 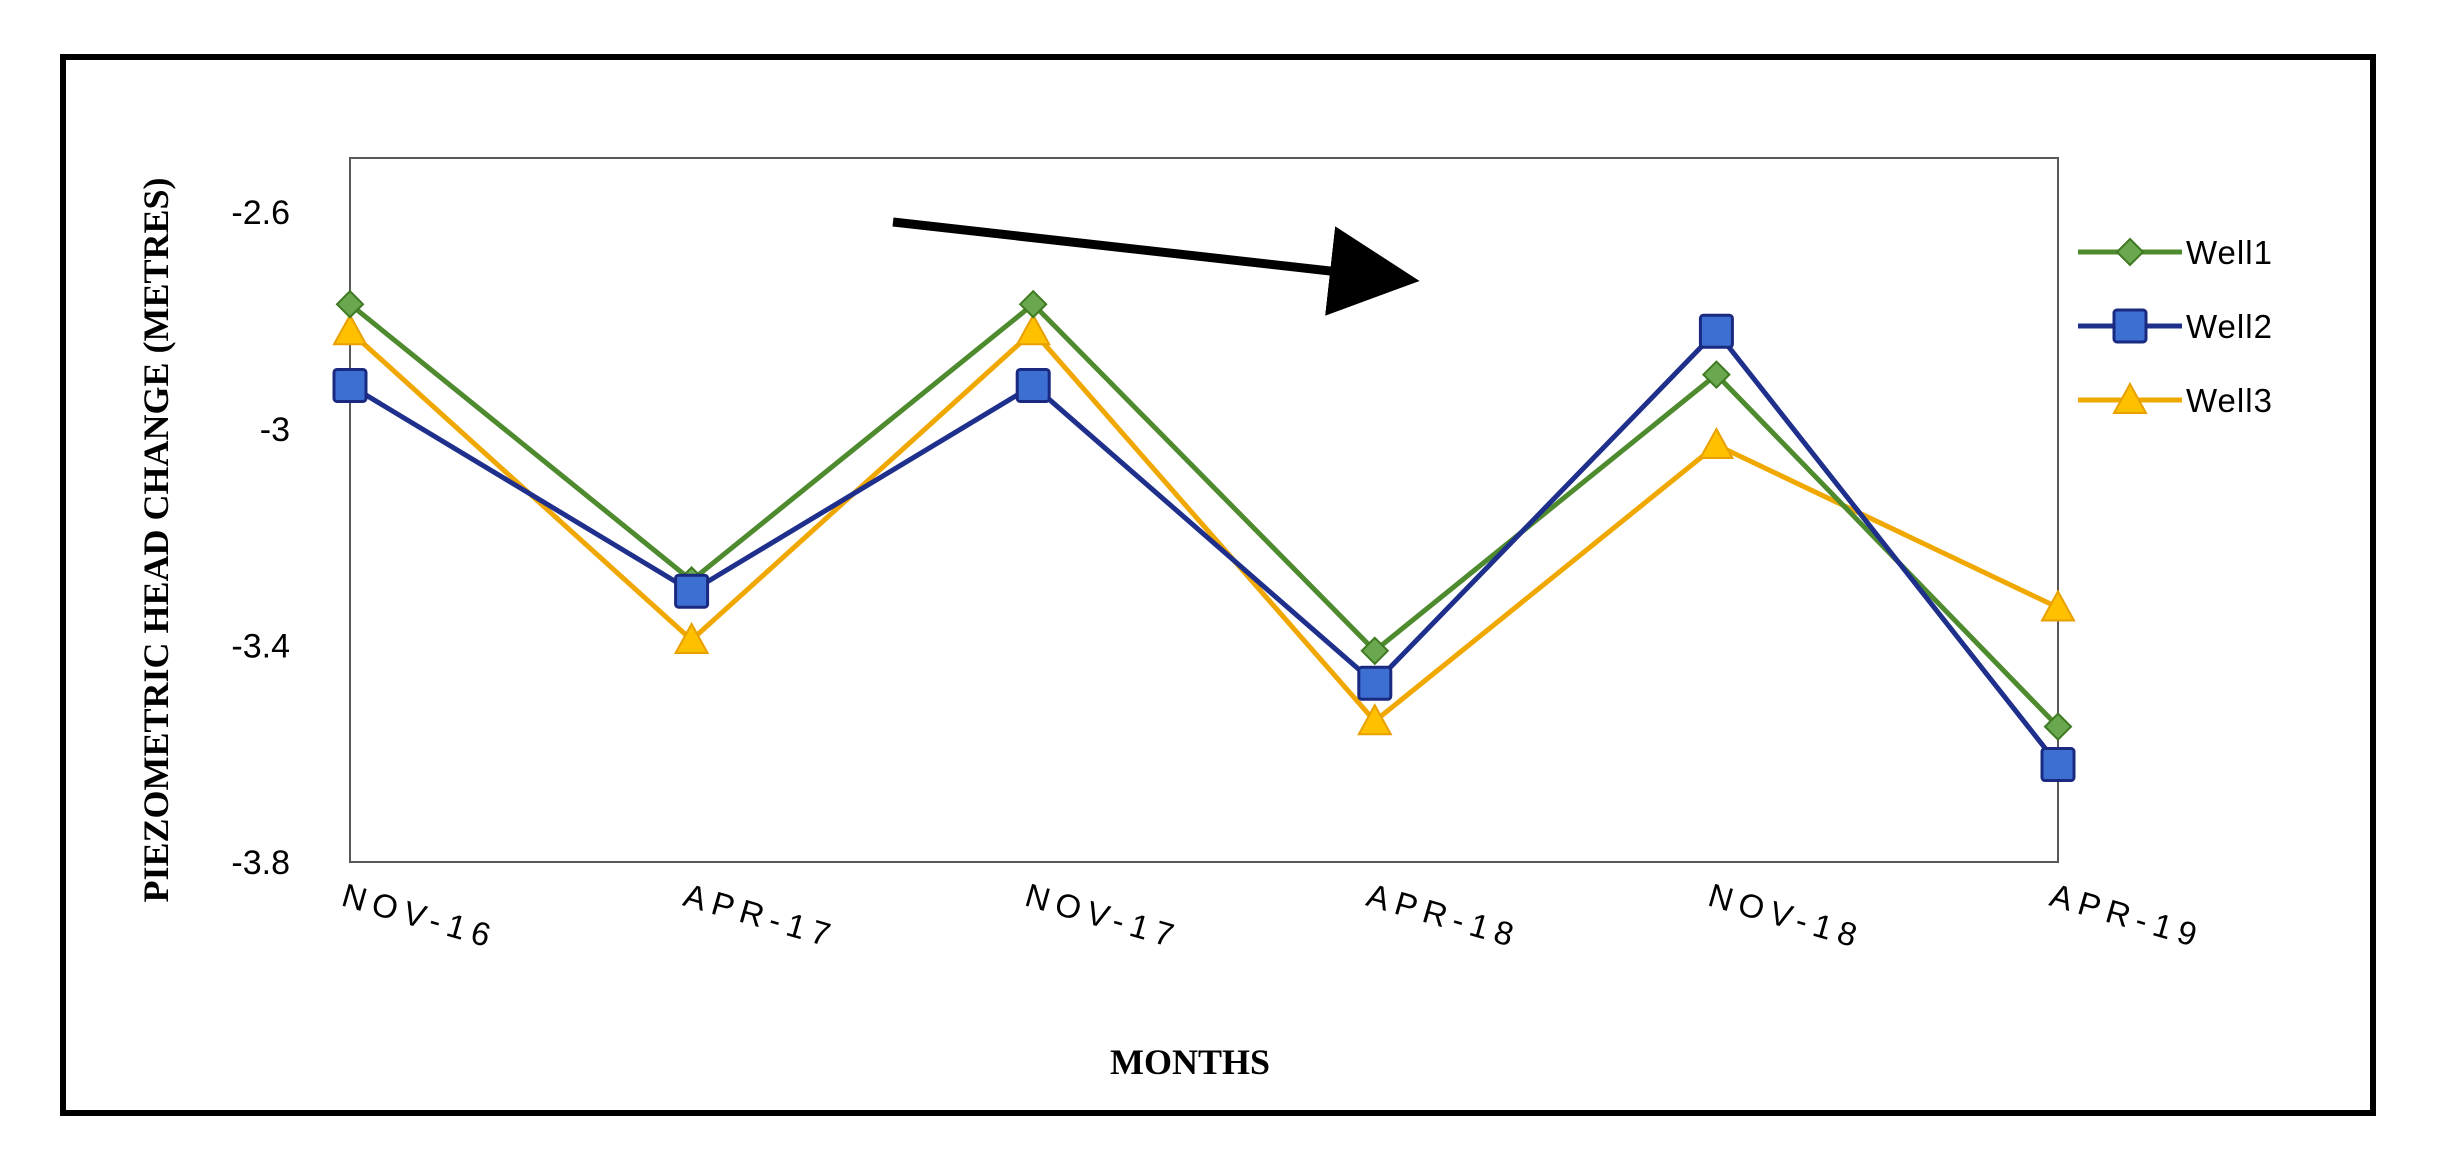 I want to click on x-axis-ticks: NOV-16 APR-17 NOV-17 APR-18 NOV-18 APR-19, so click(x=1273, y=916).